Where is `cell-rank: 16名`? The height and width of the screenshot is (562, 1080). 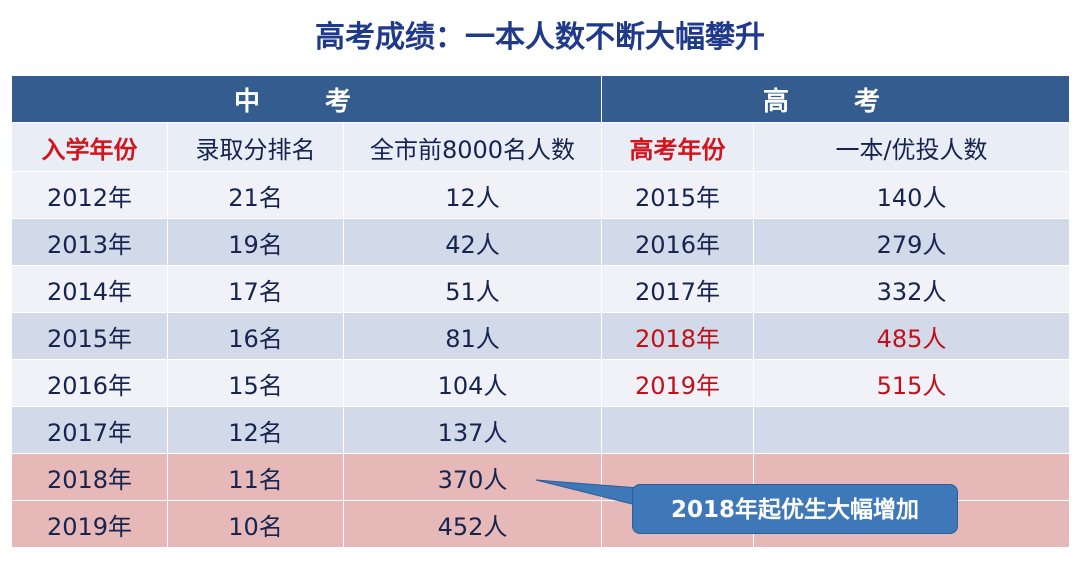
cell-rank: 16名 is located at coordinates (255, 336).